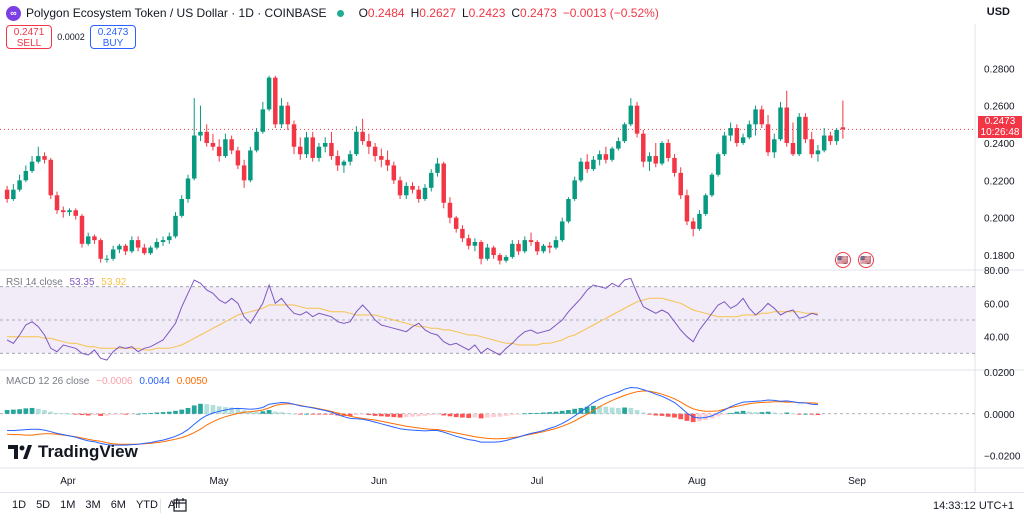  Describe the element at coordinates (160, 506) in the screenshot. I see `toolbar-divider` at that location.